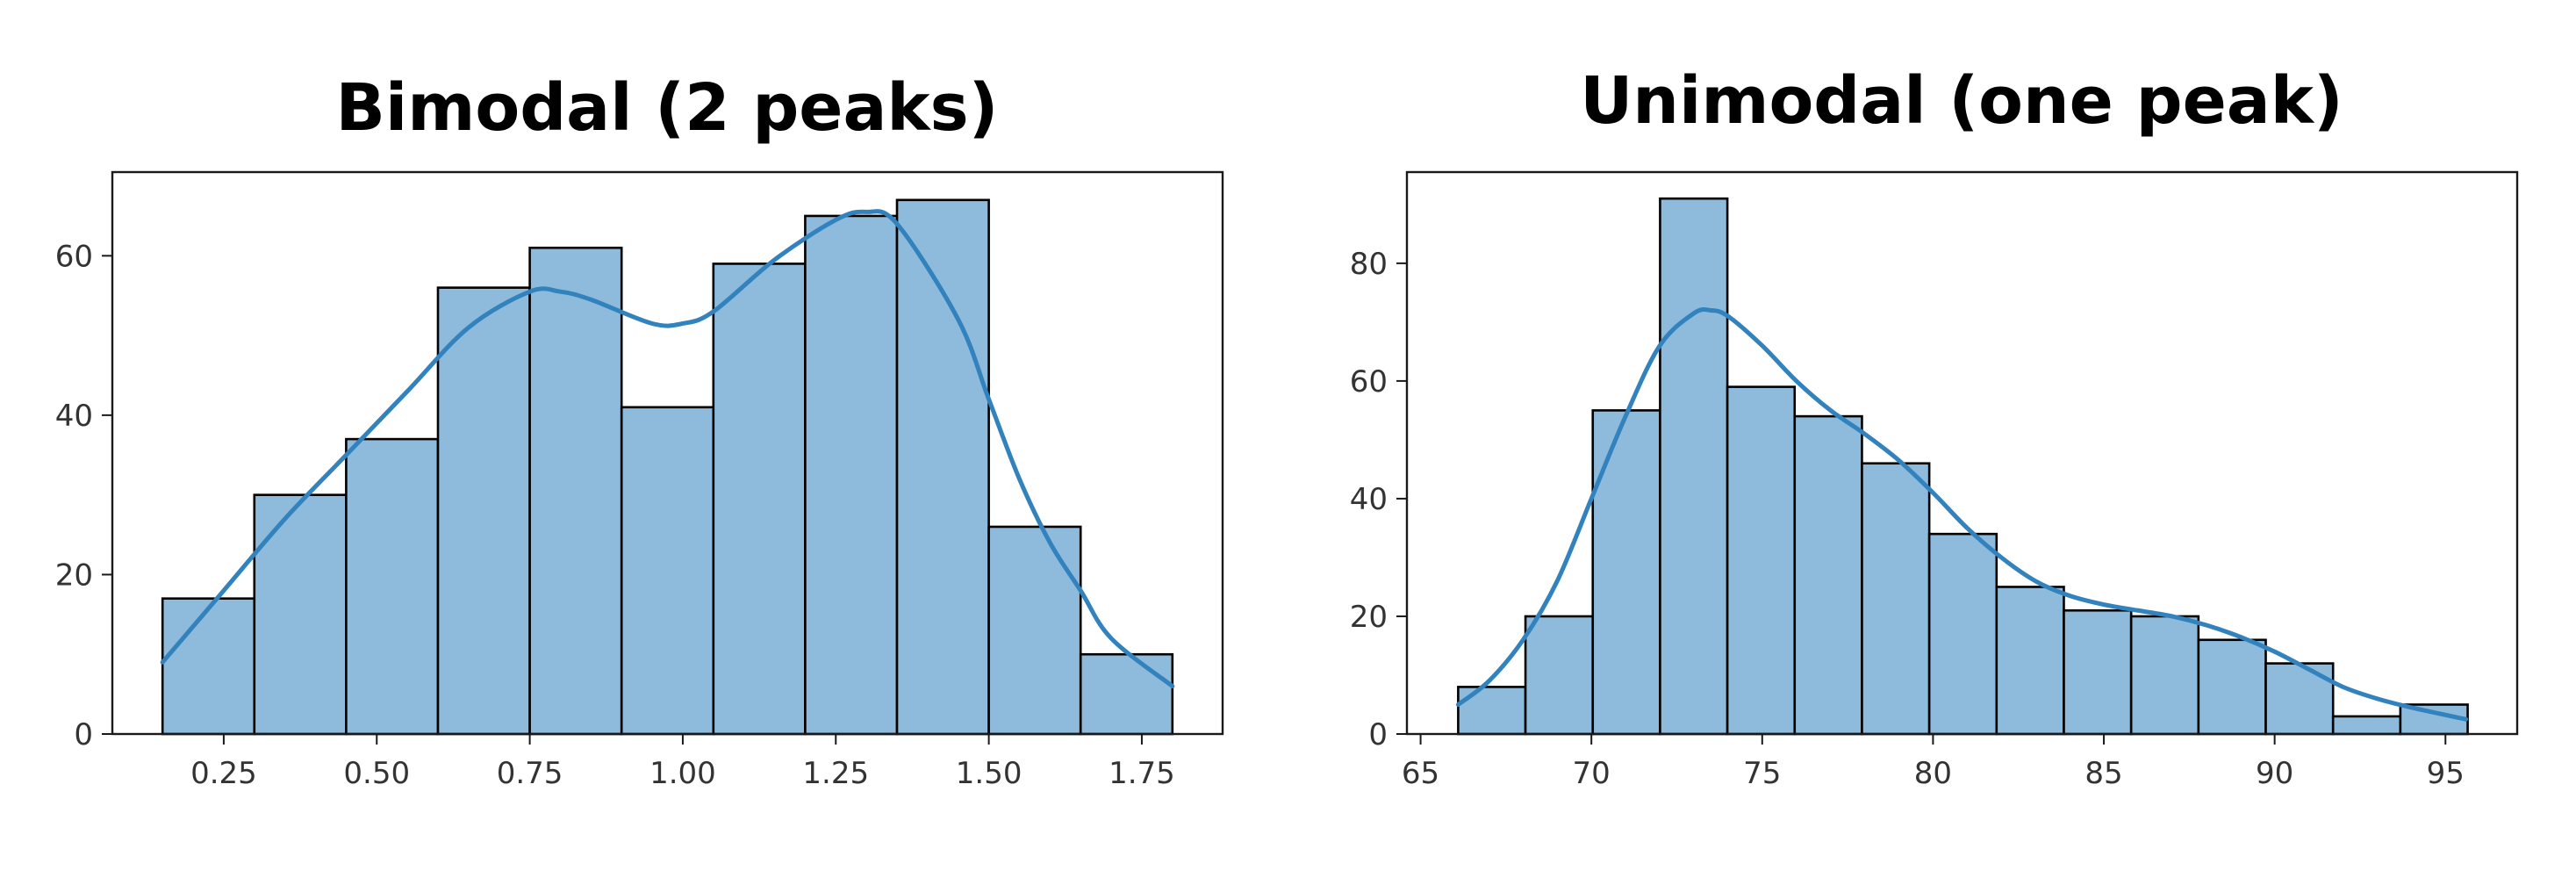 This screenshot has width=2576, height=878. Describe the element at coordinates (2103, 773) in the screenshot. I see `x-tick-label: 85` at that location.